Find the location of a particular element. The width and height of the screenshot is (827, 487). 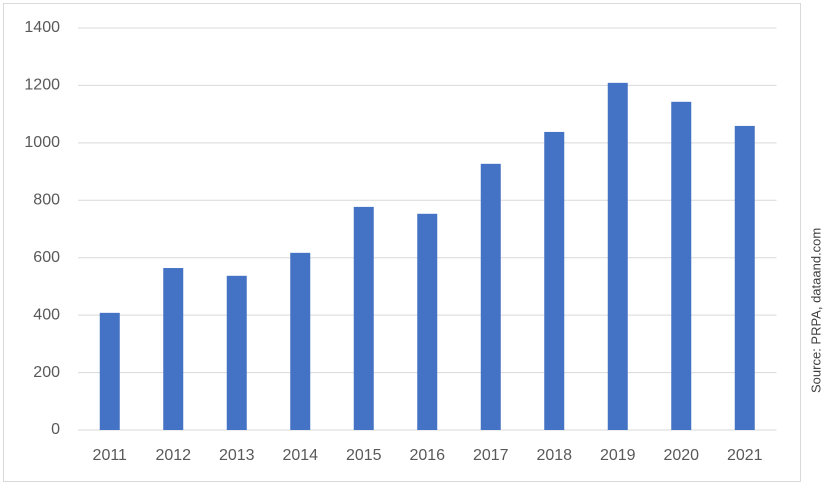

x-tick-label: 2013 is located at coordinates (237, 455).